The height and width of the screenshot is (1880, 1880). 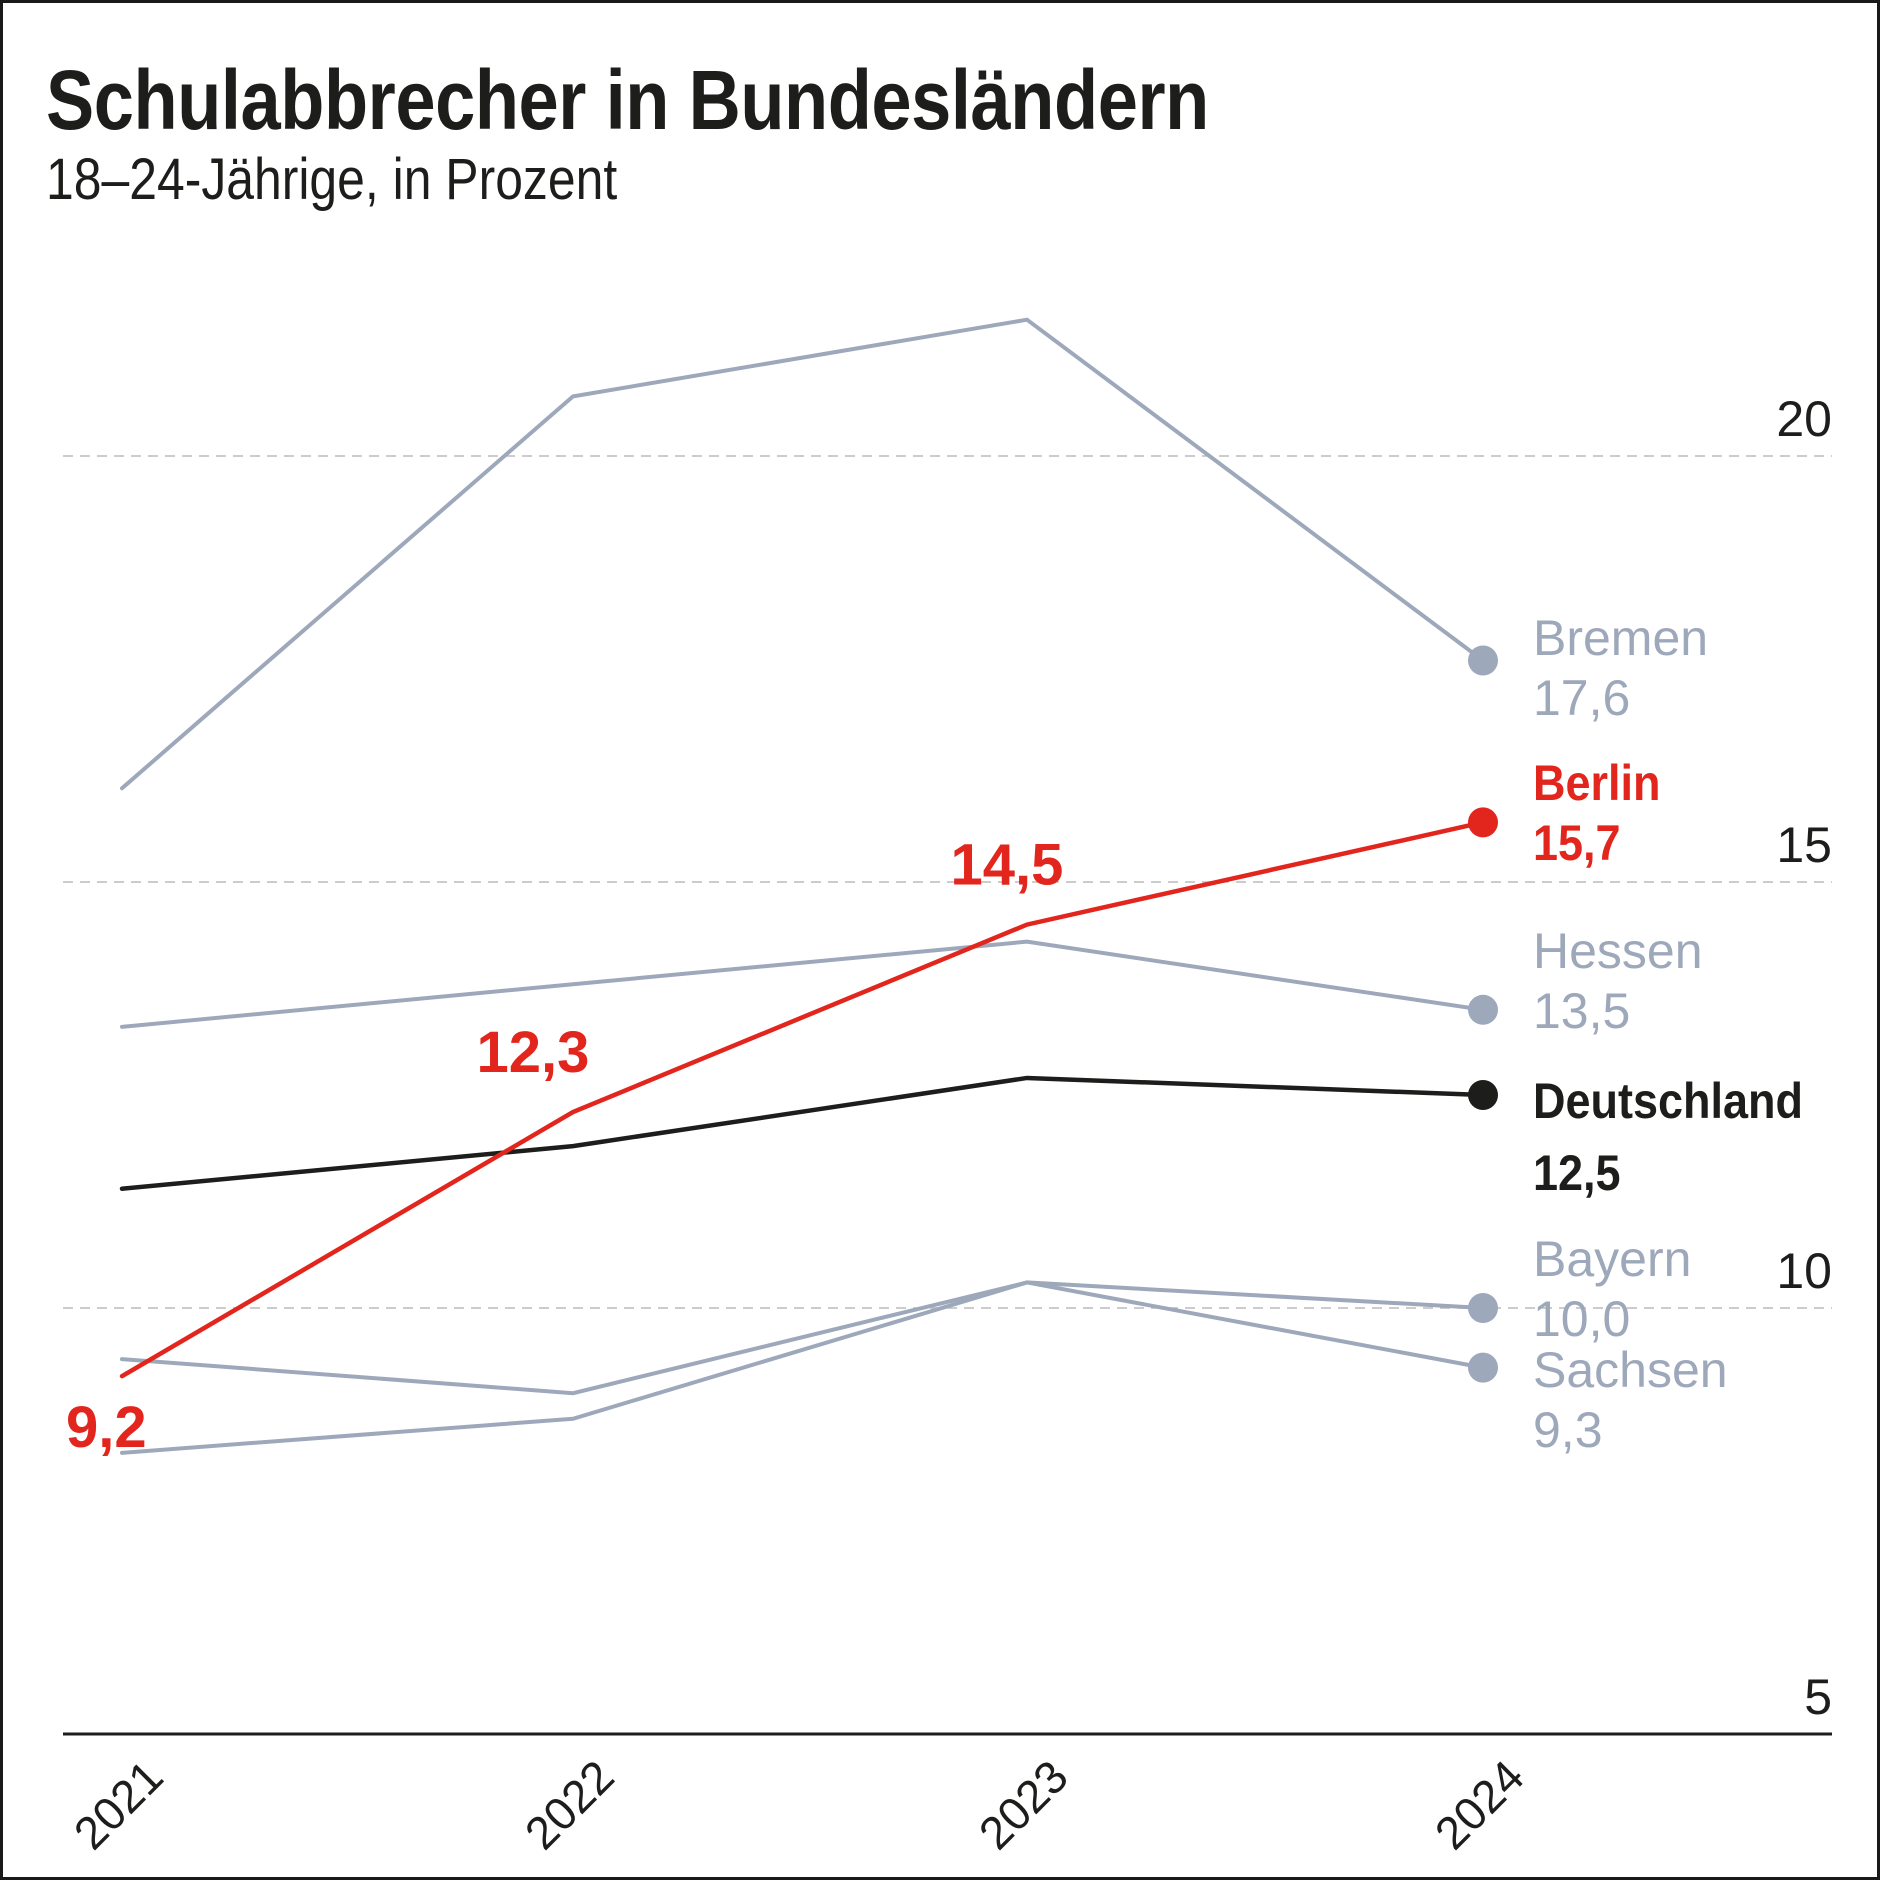 I want to click on berlin-point-label-2022: 12,3, so click(x=533, y=1052).